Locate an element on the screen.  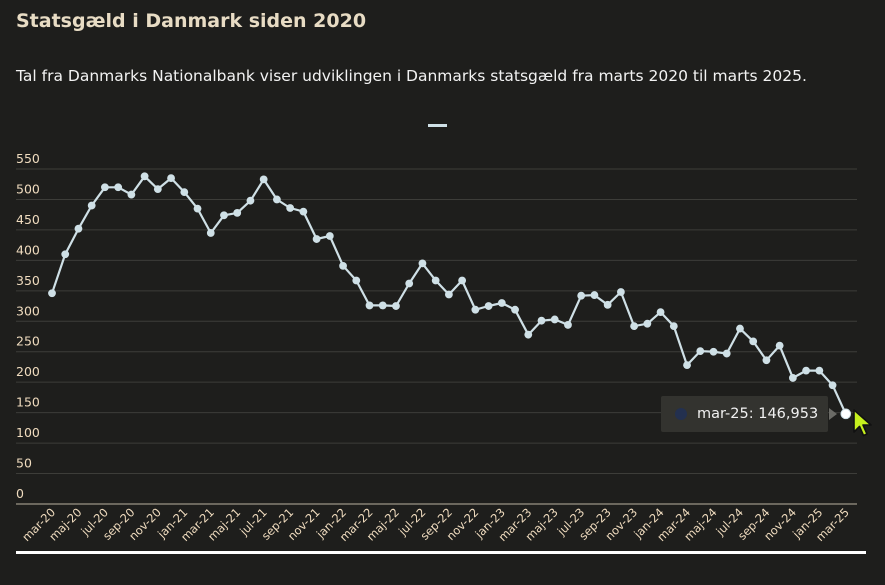
y-tick-label: 50 is located at coordinates (24, 463).